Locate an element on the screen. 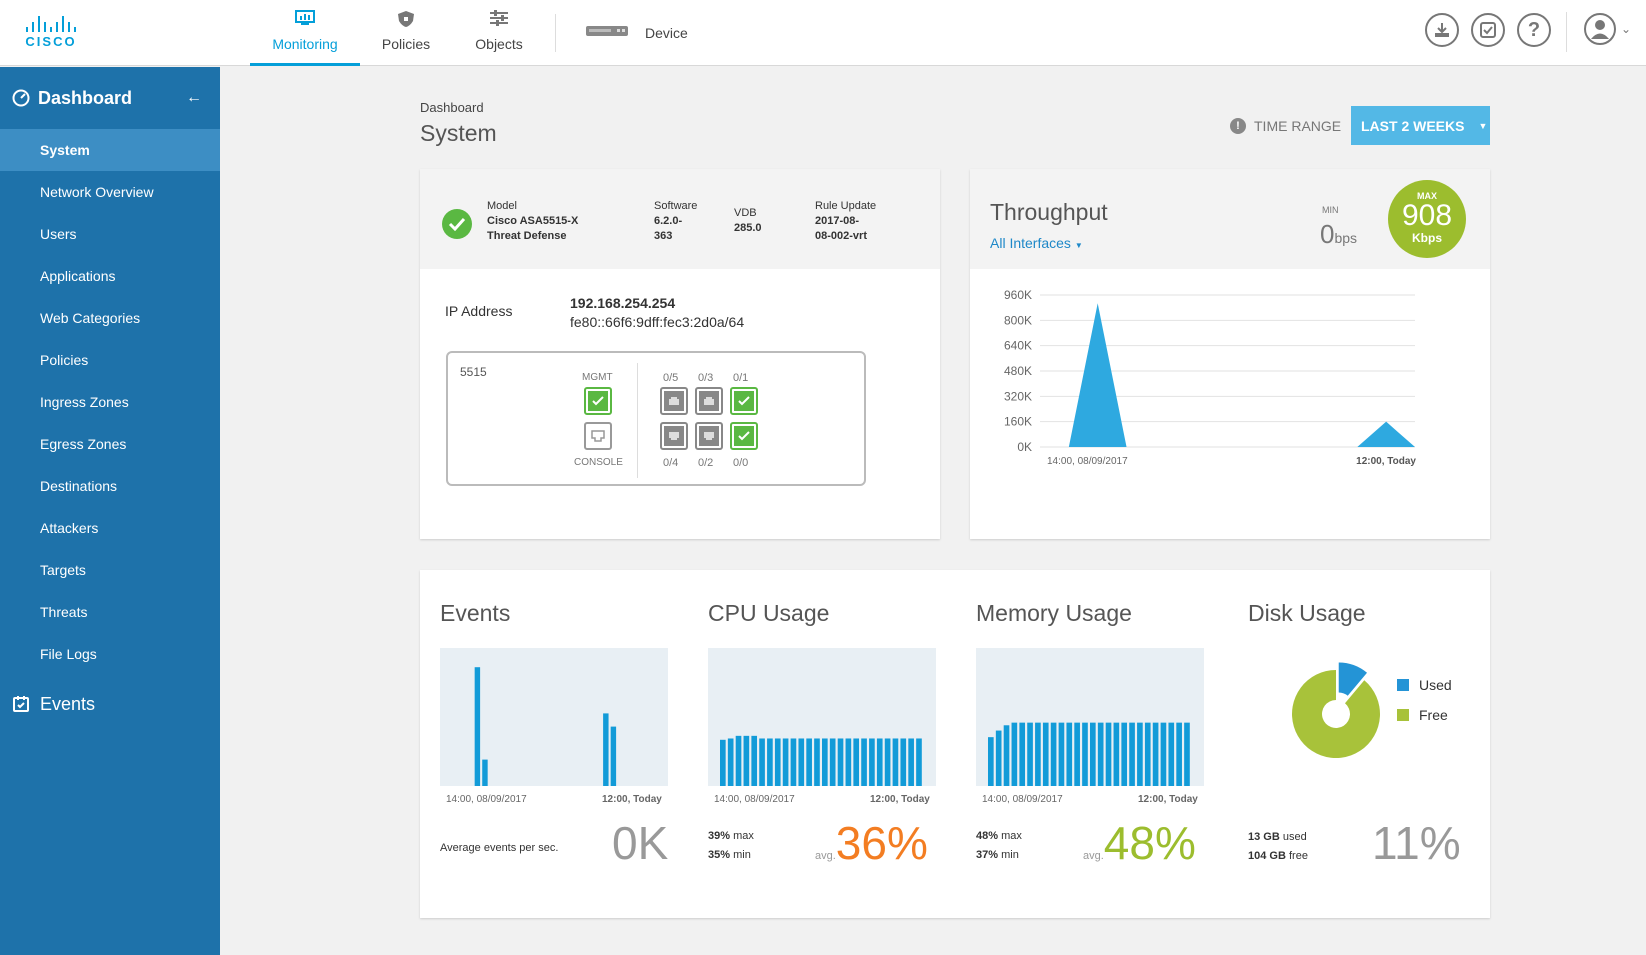 The image size is (1646, 955). x-tick-label: 12:00, Today is located at coordinates (1386, 461).